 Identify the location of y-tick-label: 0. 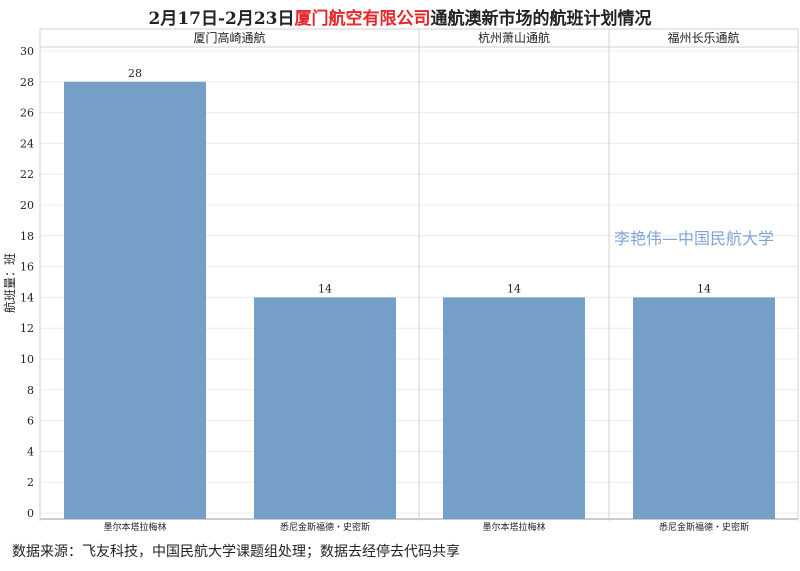
(30, 513).